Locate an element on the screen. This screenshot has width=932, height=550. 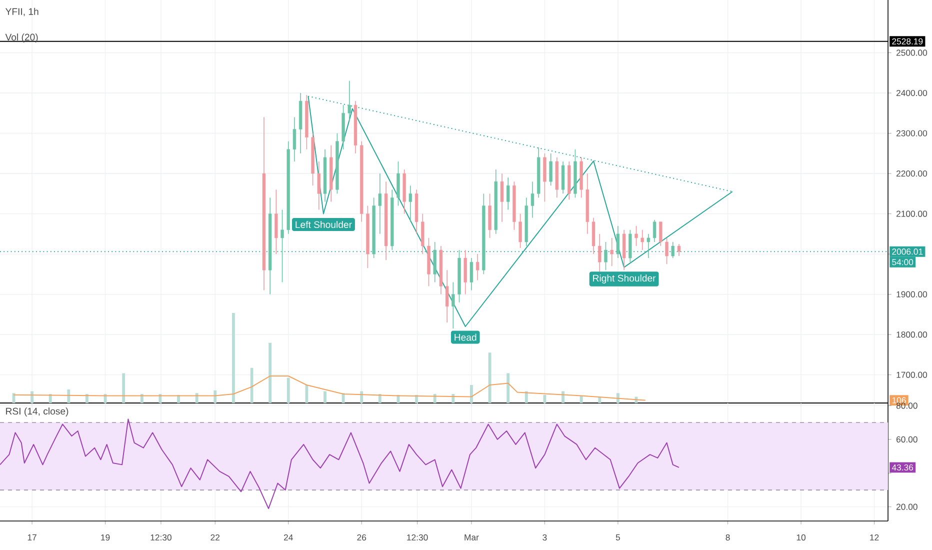
ref-line-label: 2528.19 is located at coordinates (907, 41).